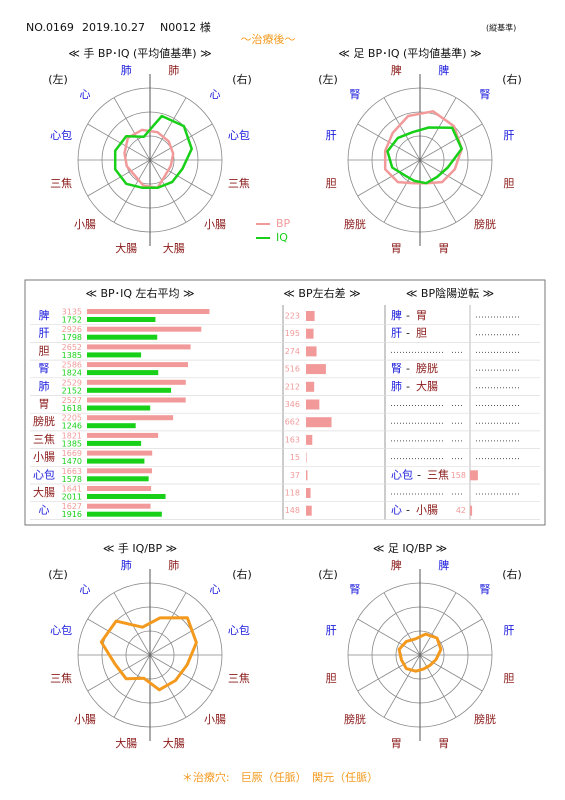 The width and height of the screenshot is (565, 800). What do you see at coordinates (474, 475) in the screenshot?
I see `reversal-bar` at bounding box center [474, 475].